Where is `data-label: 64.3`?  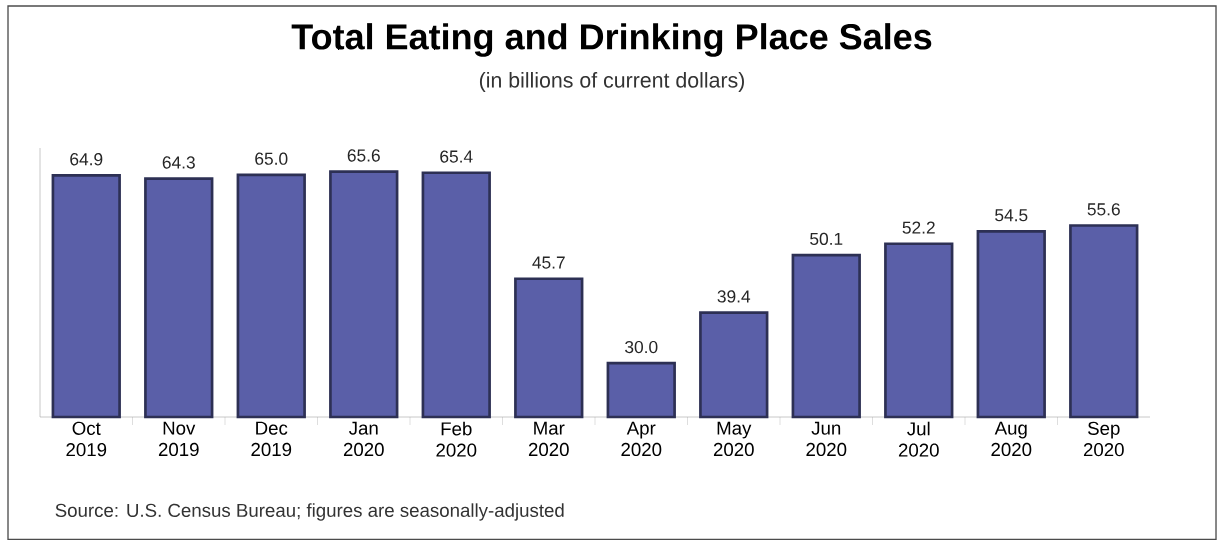
data-label: 64.3 is located at coordinates (178, 162).